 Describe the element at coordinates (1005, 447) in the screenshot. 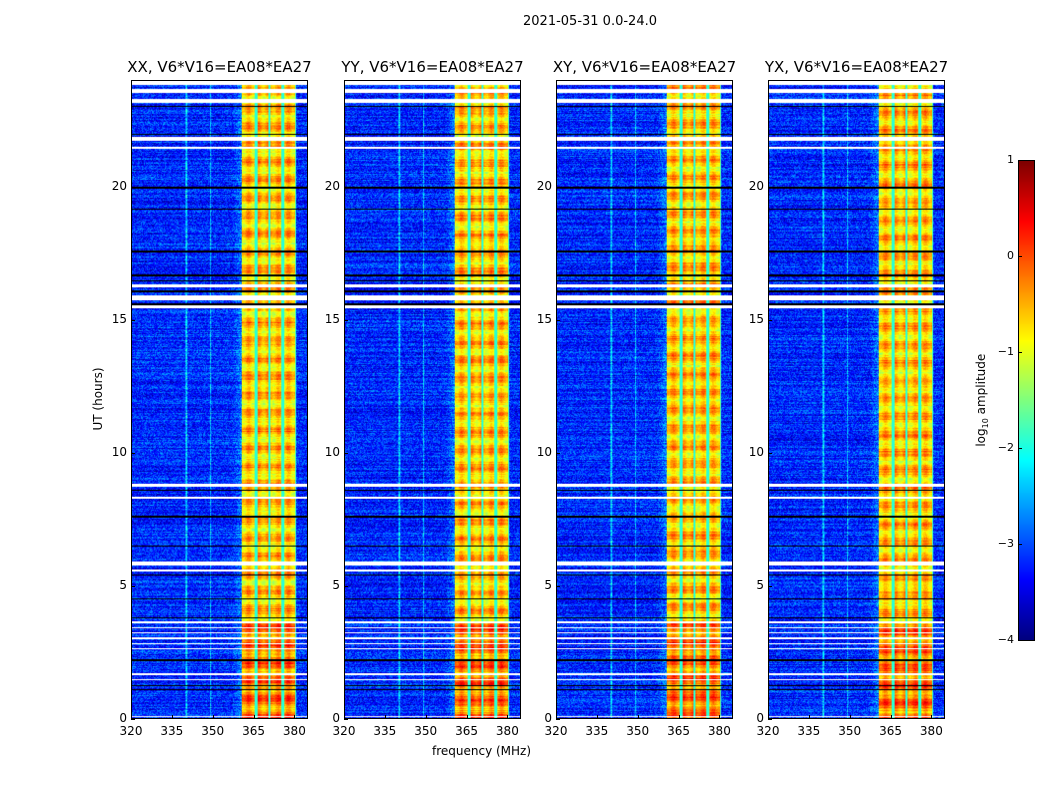

I see `colorbar-tick-label: −2` at that location.